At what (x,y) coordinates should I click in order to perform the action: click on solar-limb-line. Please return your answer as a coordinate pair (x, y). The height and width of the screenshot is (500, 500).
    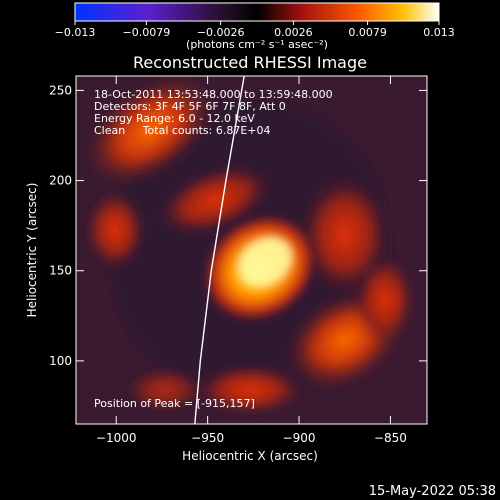
    Looking at the image, I should click on (219, 250).